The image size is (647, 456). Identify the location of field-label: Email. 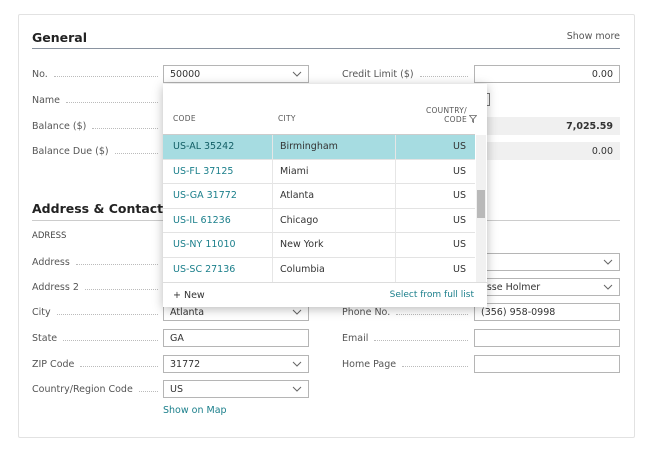
(405, 338).